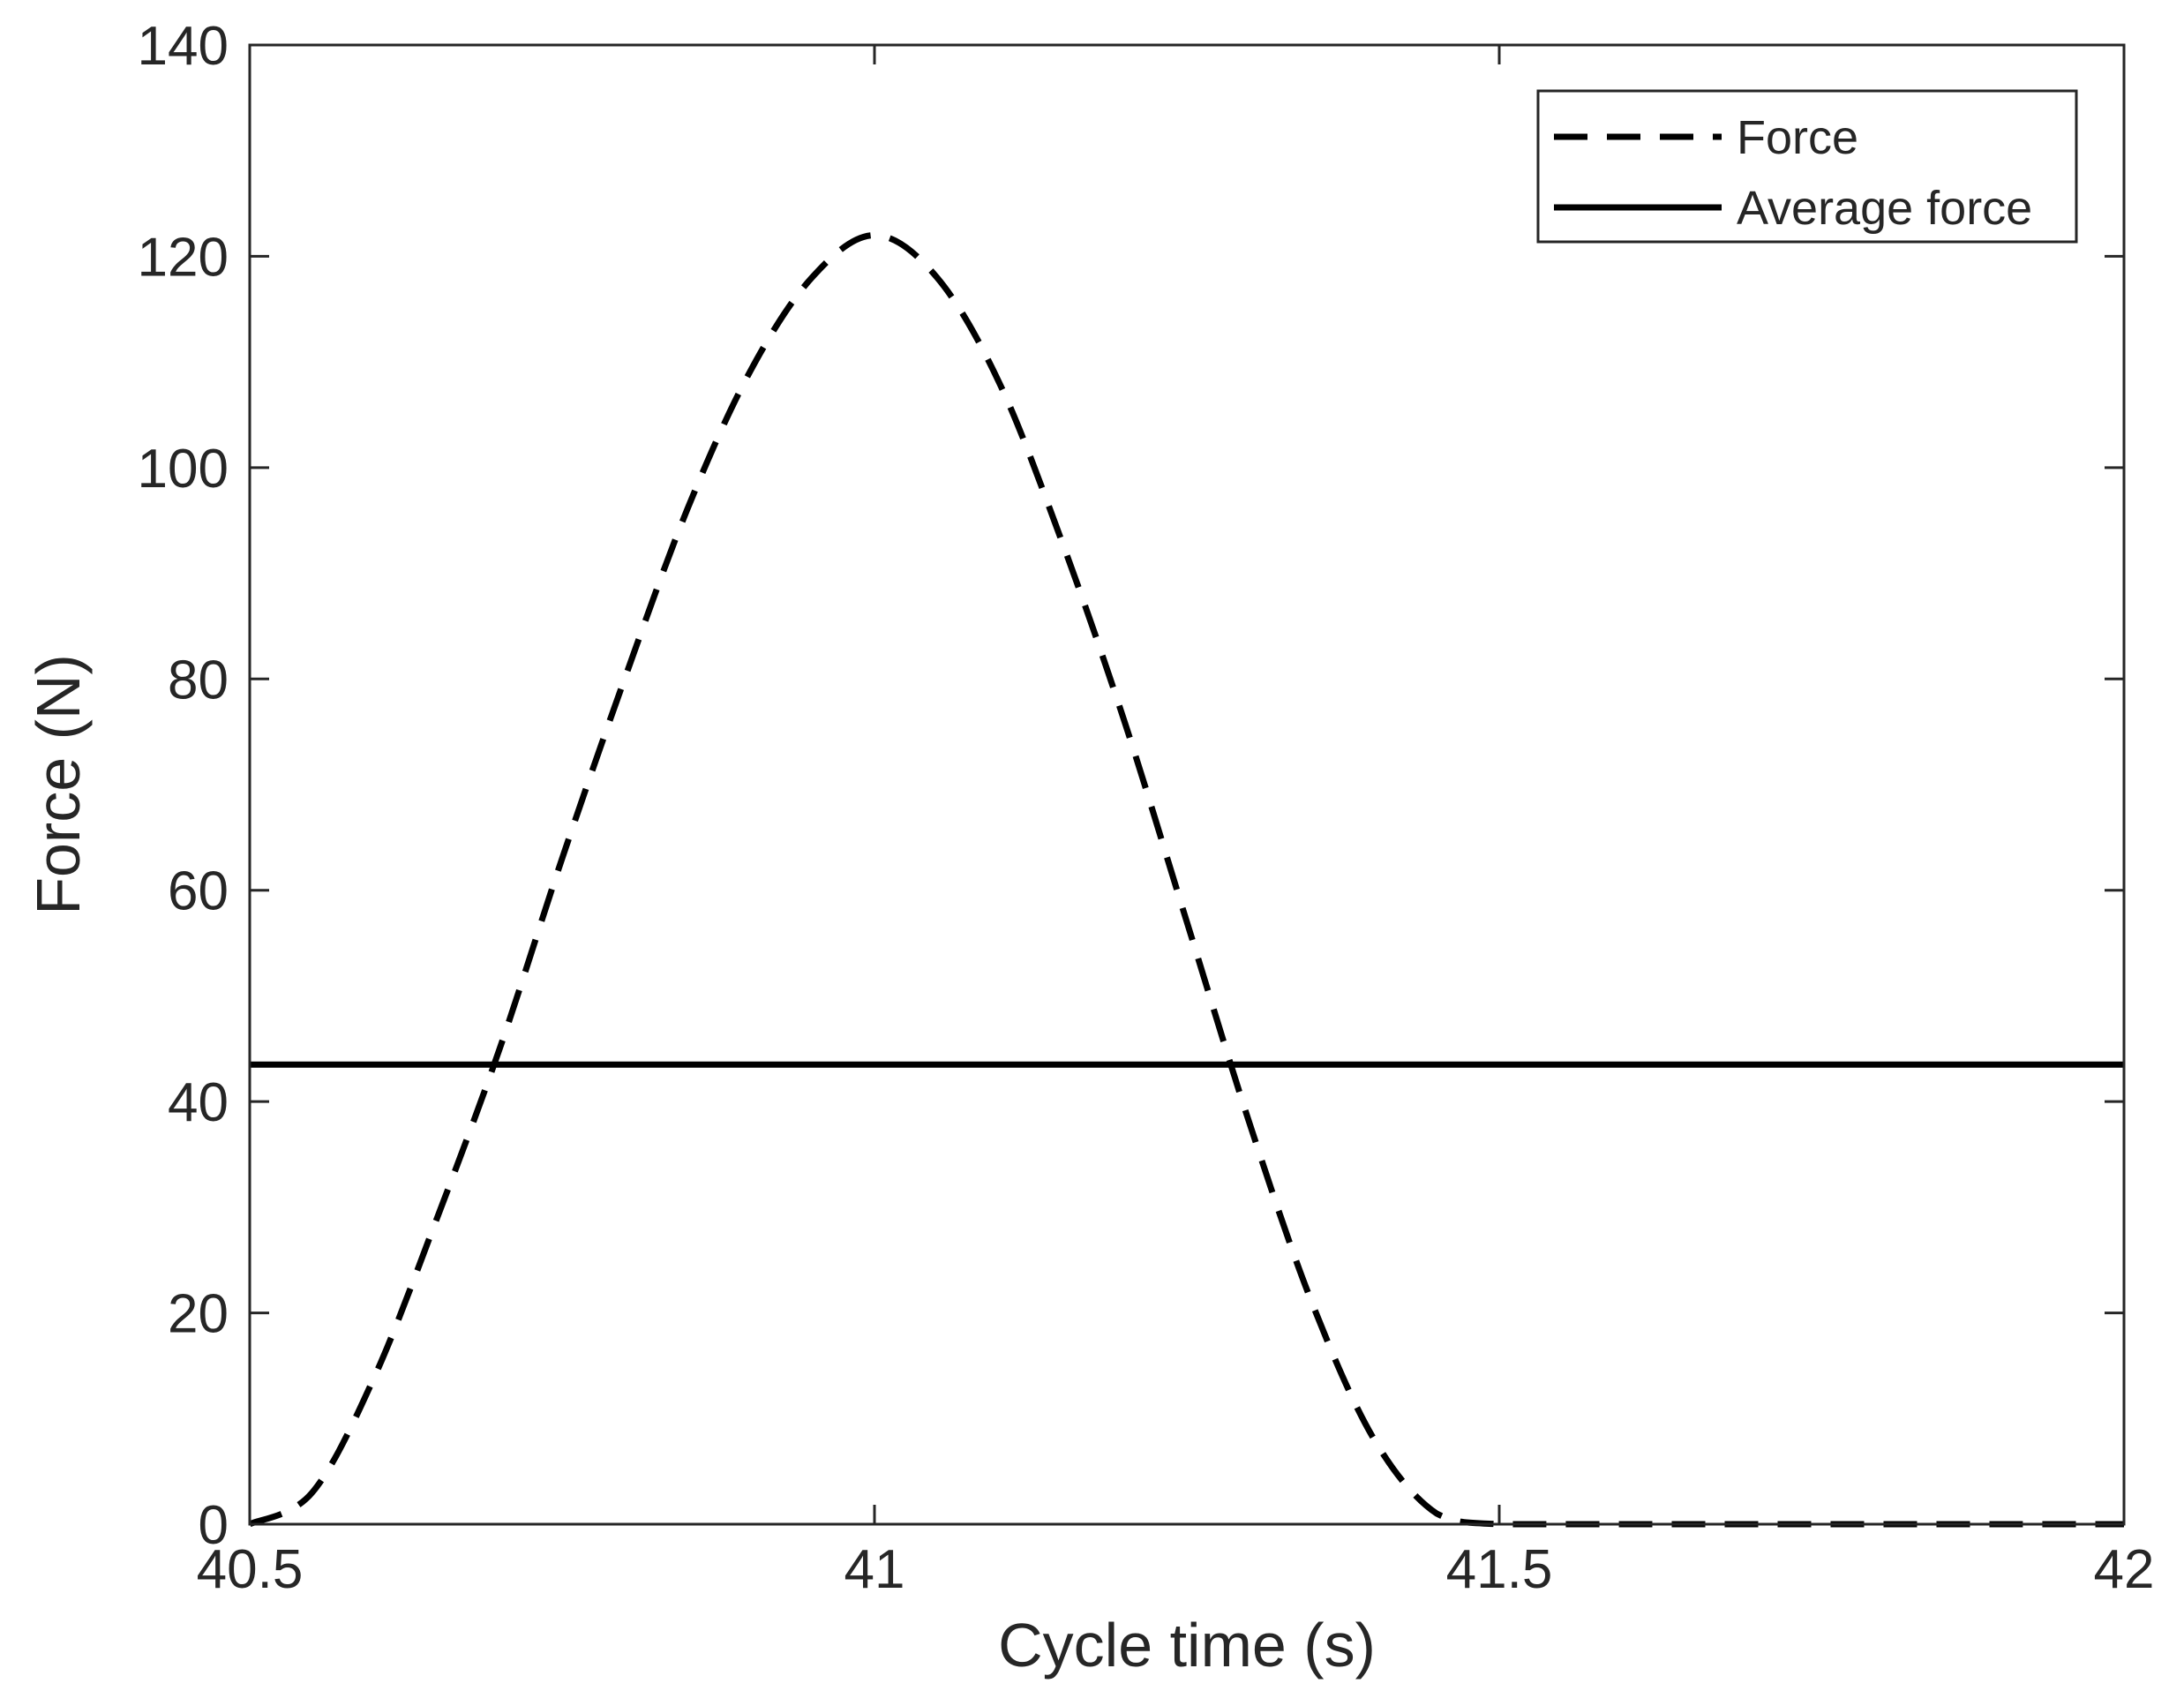 Image resolution: width=2184 pixels, height=1706 pixels. What do you see at coordinates (2124, 1569) in the screenshot?
I see `x-tick-label: 42` at bounding box center [2124, 1569].